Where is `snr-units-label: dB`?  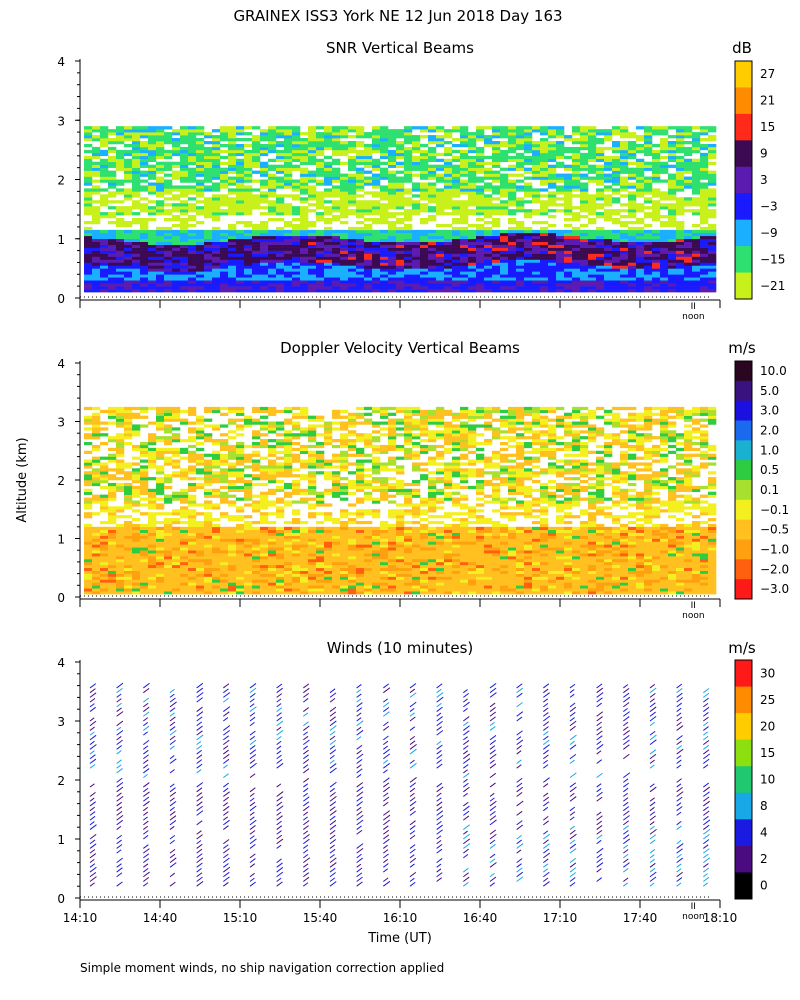 snr-units-label: dB is located at coordinates (742, 48).